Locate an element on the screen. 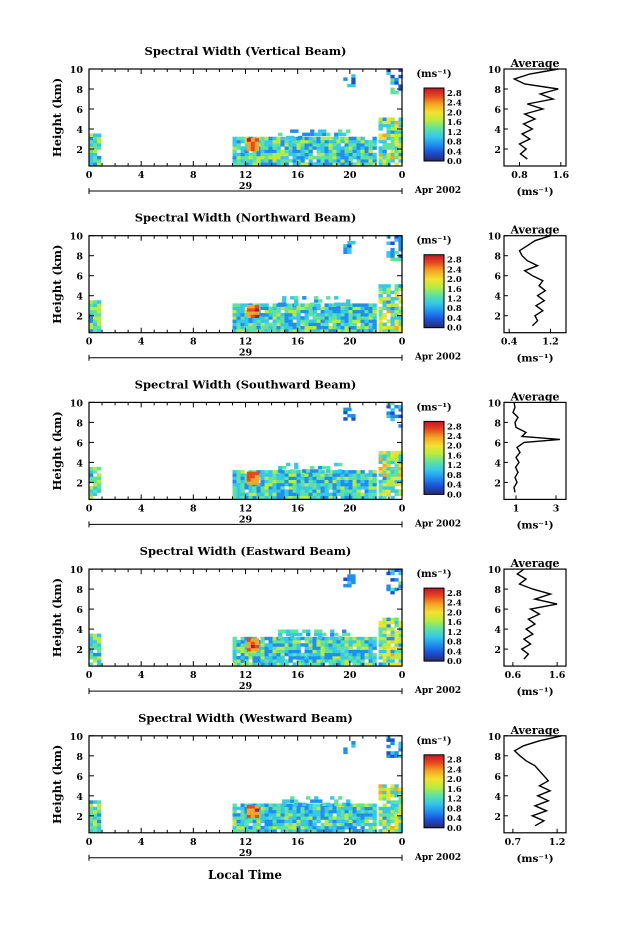  colorbar-tick-label: 0.4 is located at coordinates (454, 652).